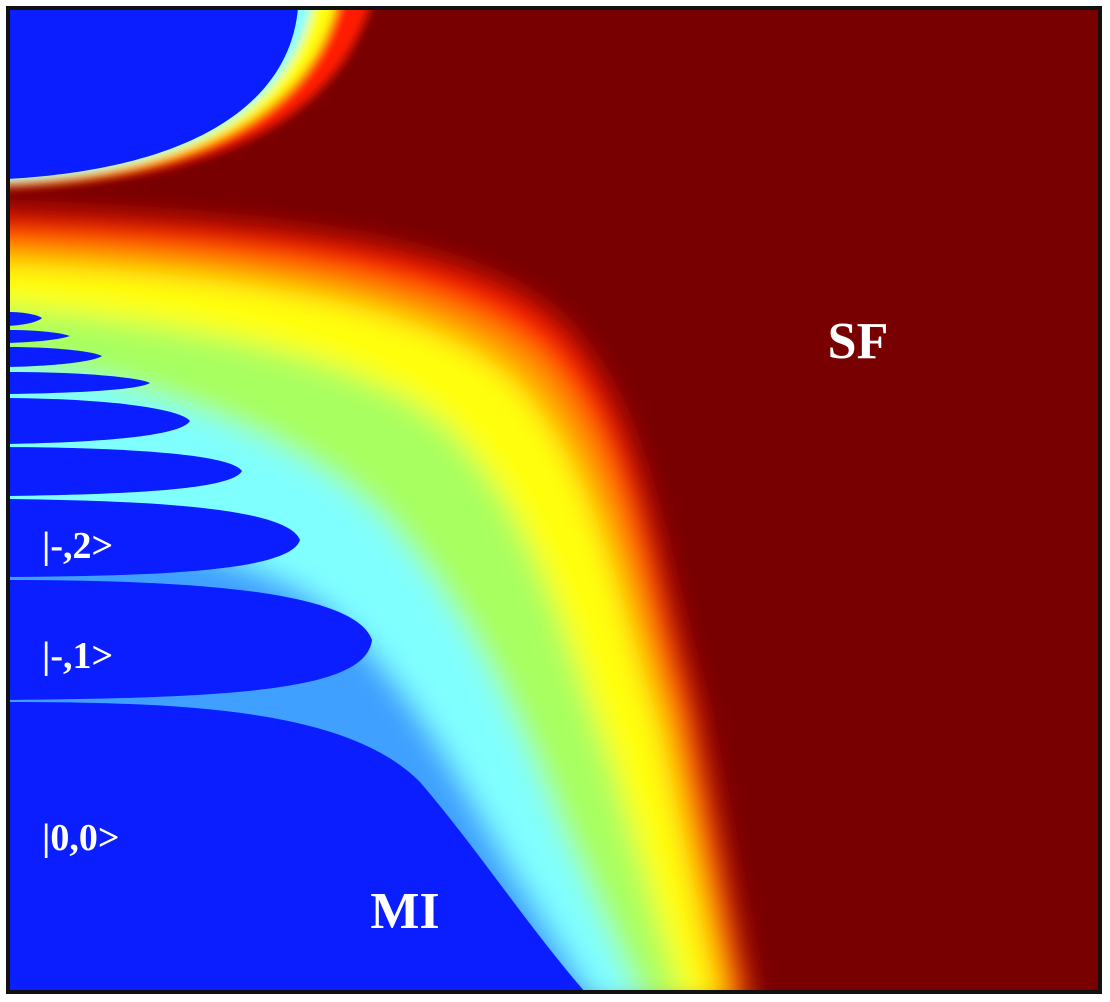 The height and width of the screenshot is (1002, 1110). I want to click on sf-label: SF, so click(858, 341).